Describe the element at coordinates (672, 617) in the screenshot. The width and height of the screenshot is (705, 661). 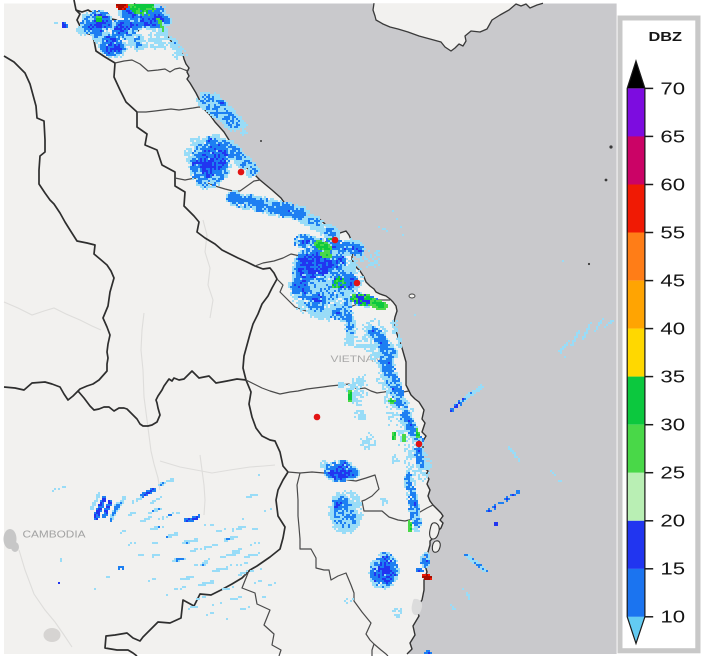
I see `svg-text: 10` at that location.